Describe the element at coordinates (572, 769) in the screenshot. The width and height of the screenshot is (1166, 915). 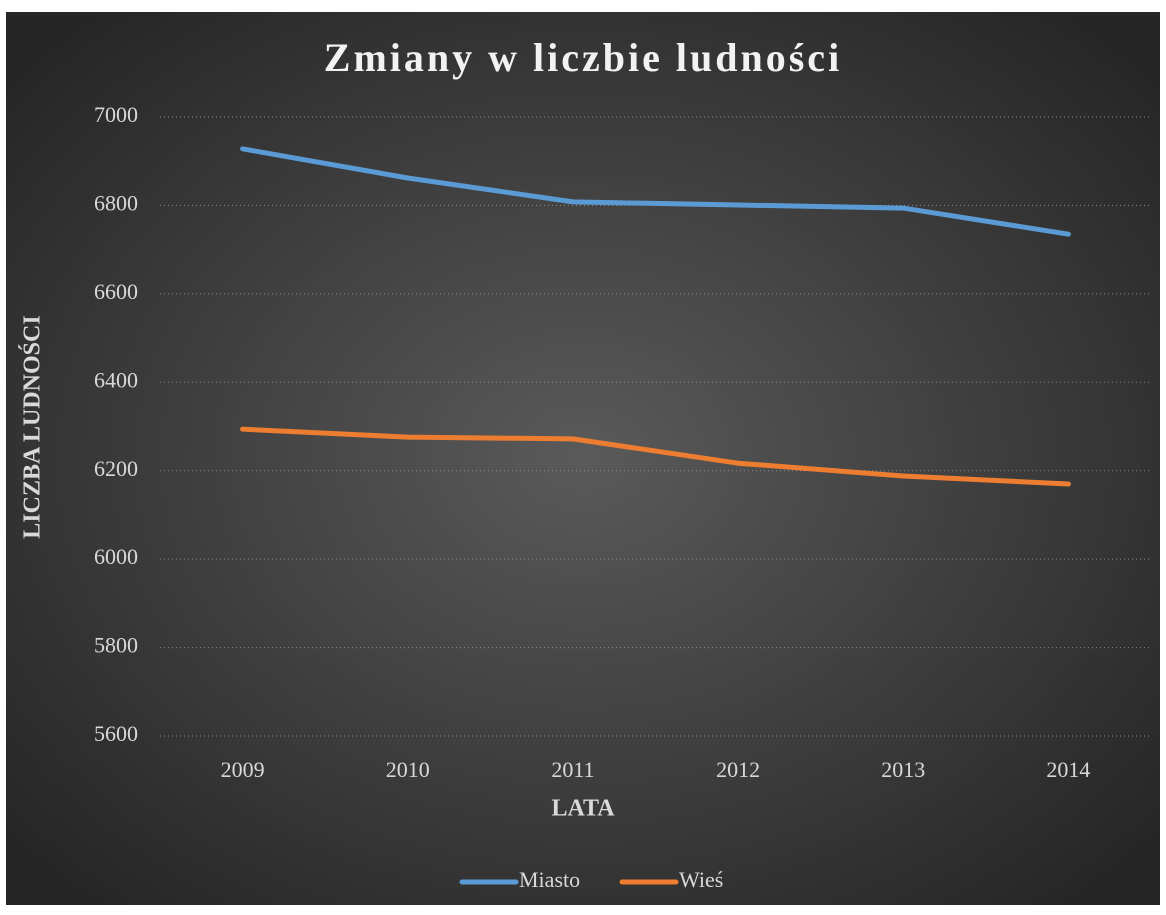
I see `x-tick-label: 2011` at that location.